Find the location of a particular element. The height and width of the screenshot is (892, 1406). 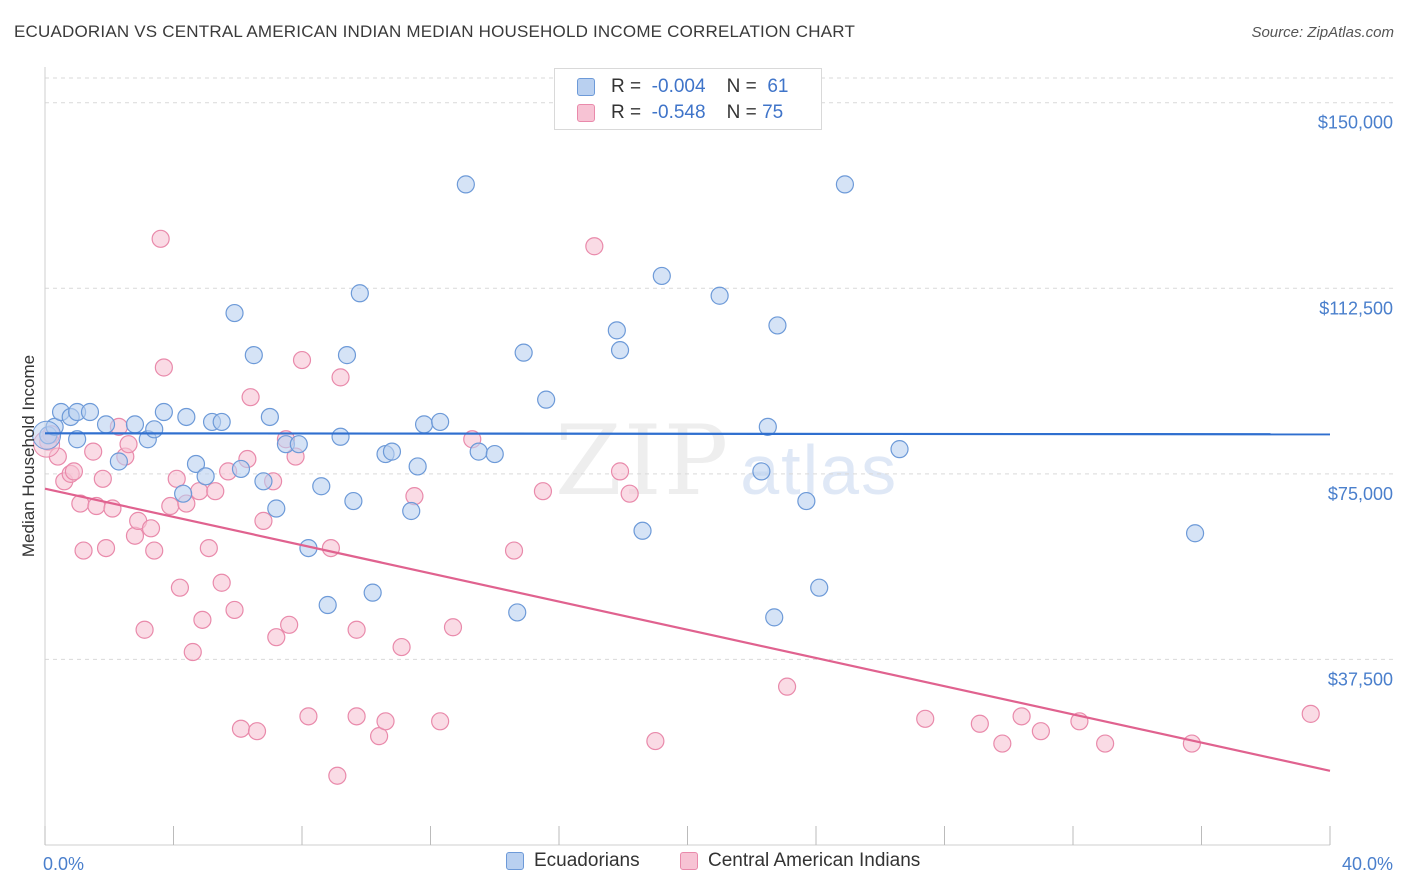

y-tick-label: $112,500 is located at coordinates (1356, 308).